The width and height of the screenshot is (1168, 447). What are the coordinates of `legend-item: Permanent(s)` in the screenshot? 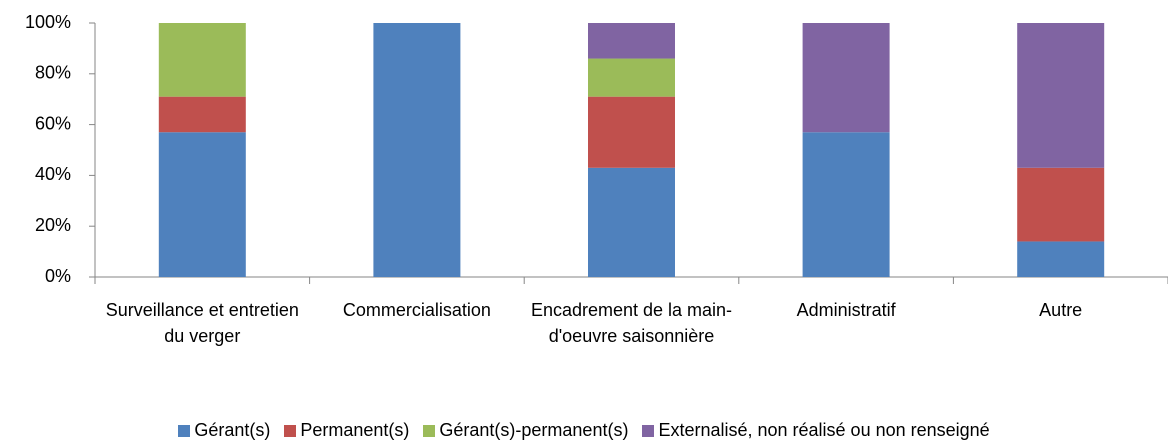 It's located at (346, 430).